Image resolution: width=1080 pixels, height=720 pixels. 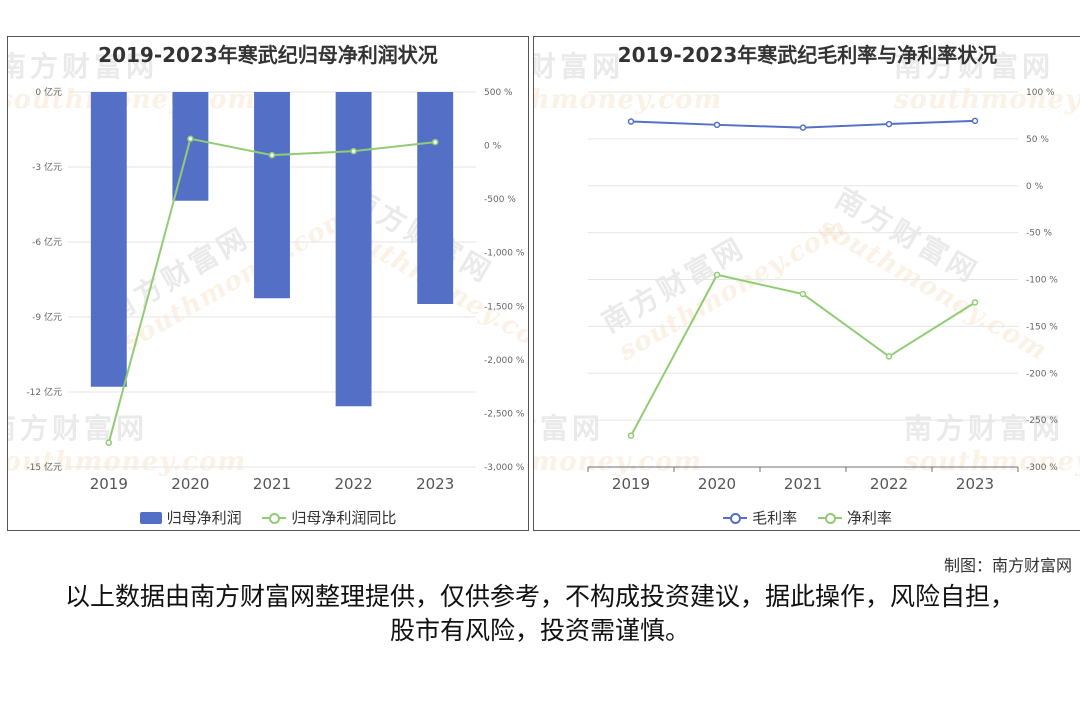 What do you see at coordinates (803, 127) in the screenshot?
I see `series-0-point-2021` at bounding box center [803, 127].